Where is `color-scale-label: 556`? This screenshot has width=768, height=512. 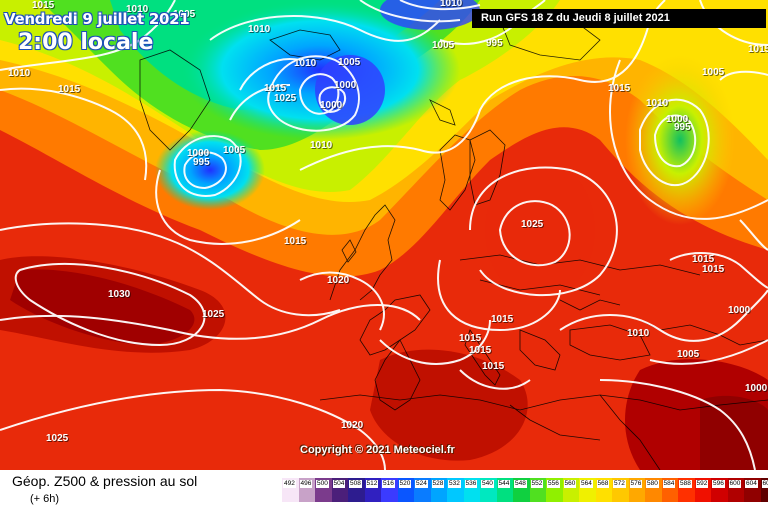
color-scale-label: 556 is located at coordinates (553, 484).